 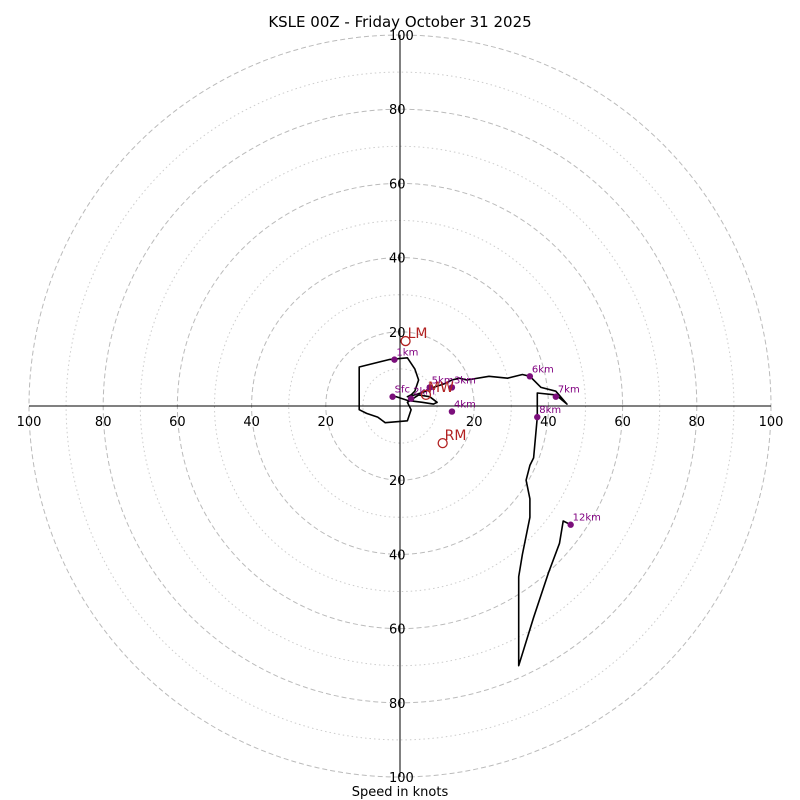 I want to click on height-marker-sfc, so click(x=392, y=396).